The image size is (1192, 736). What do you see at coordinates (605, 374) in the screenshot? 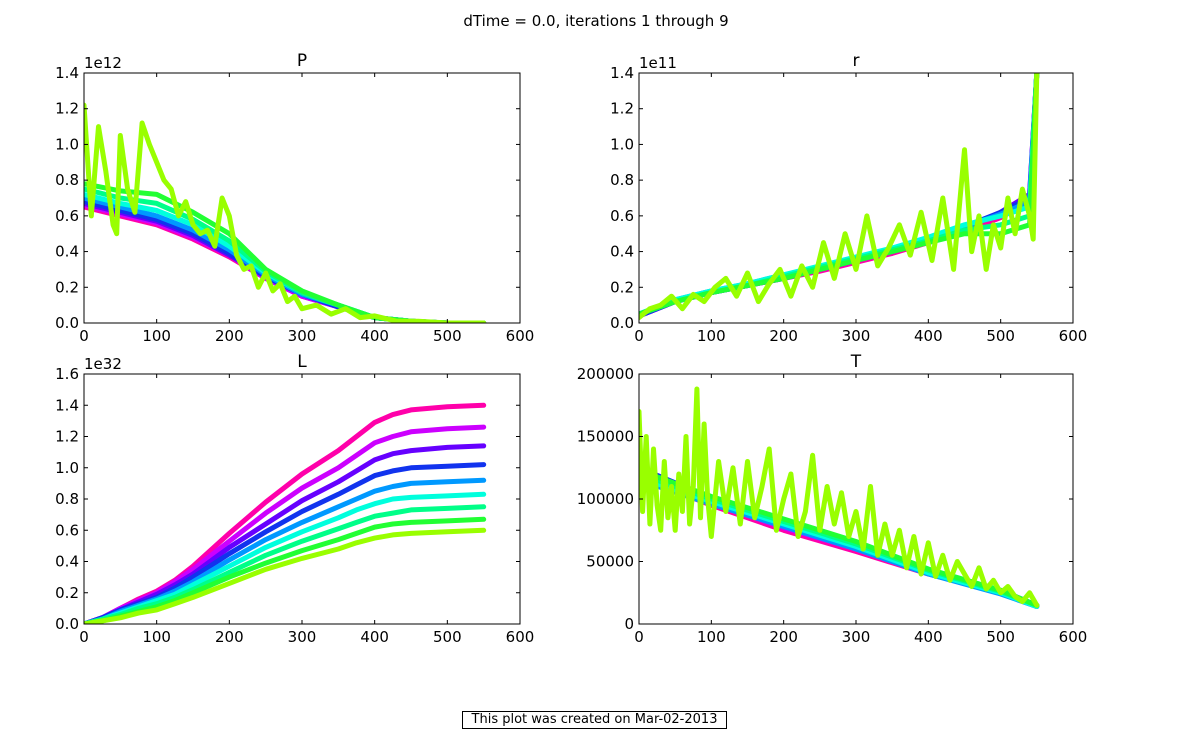
I see `y-tick-label: 200000` at bounding box center [605, 374].